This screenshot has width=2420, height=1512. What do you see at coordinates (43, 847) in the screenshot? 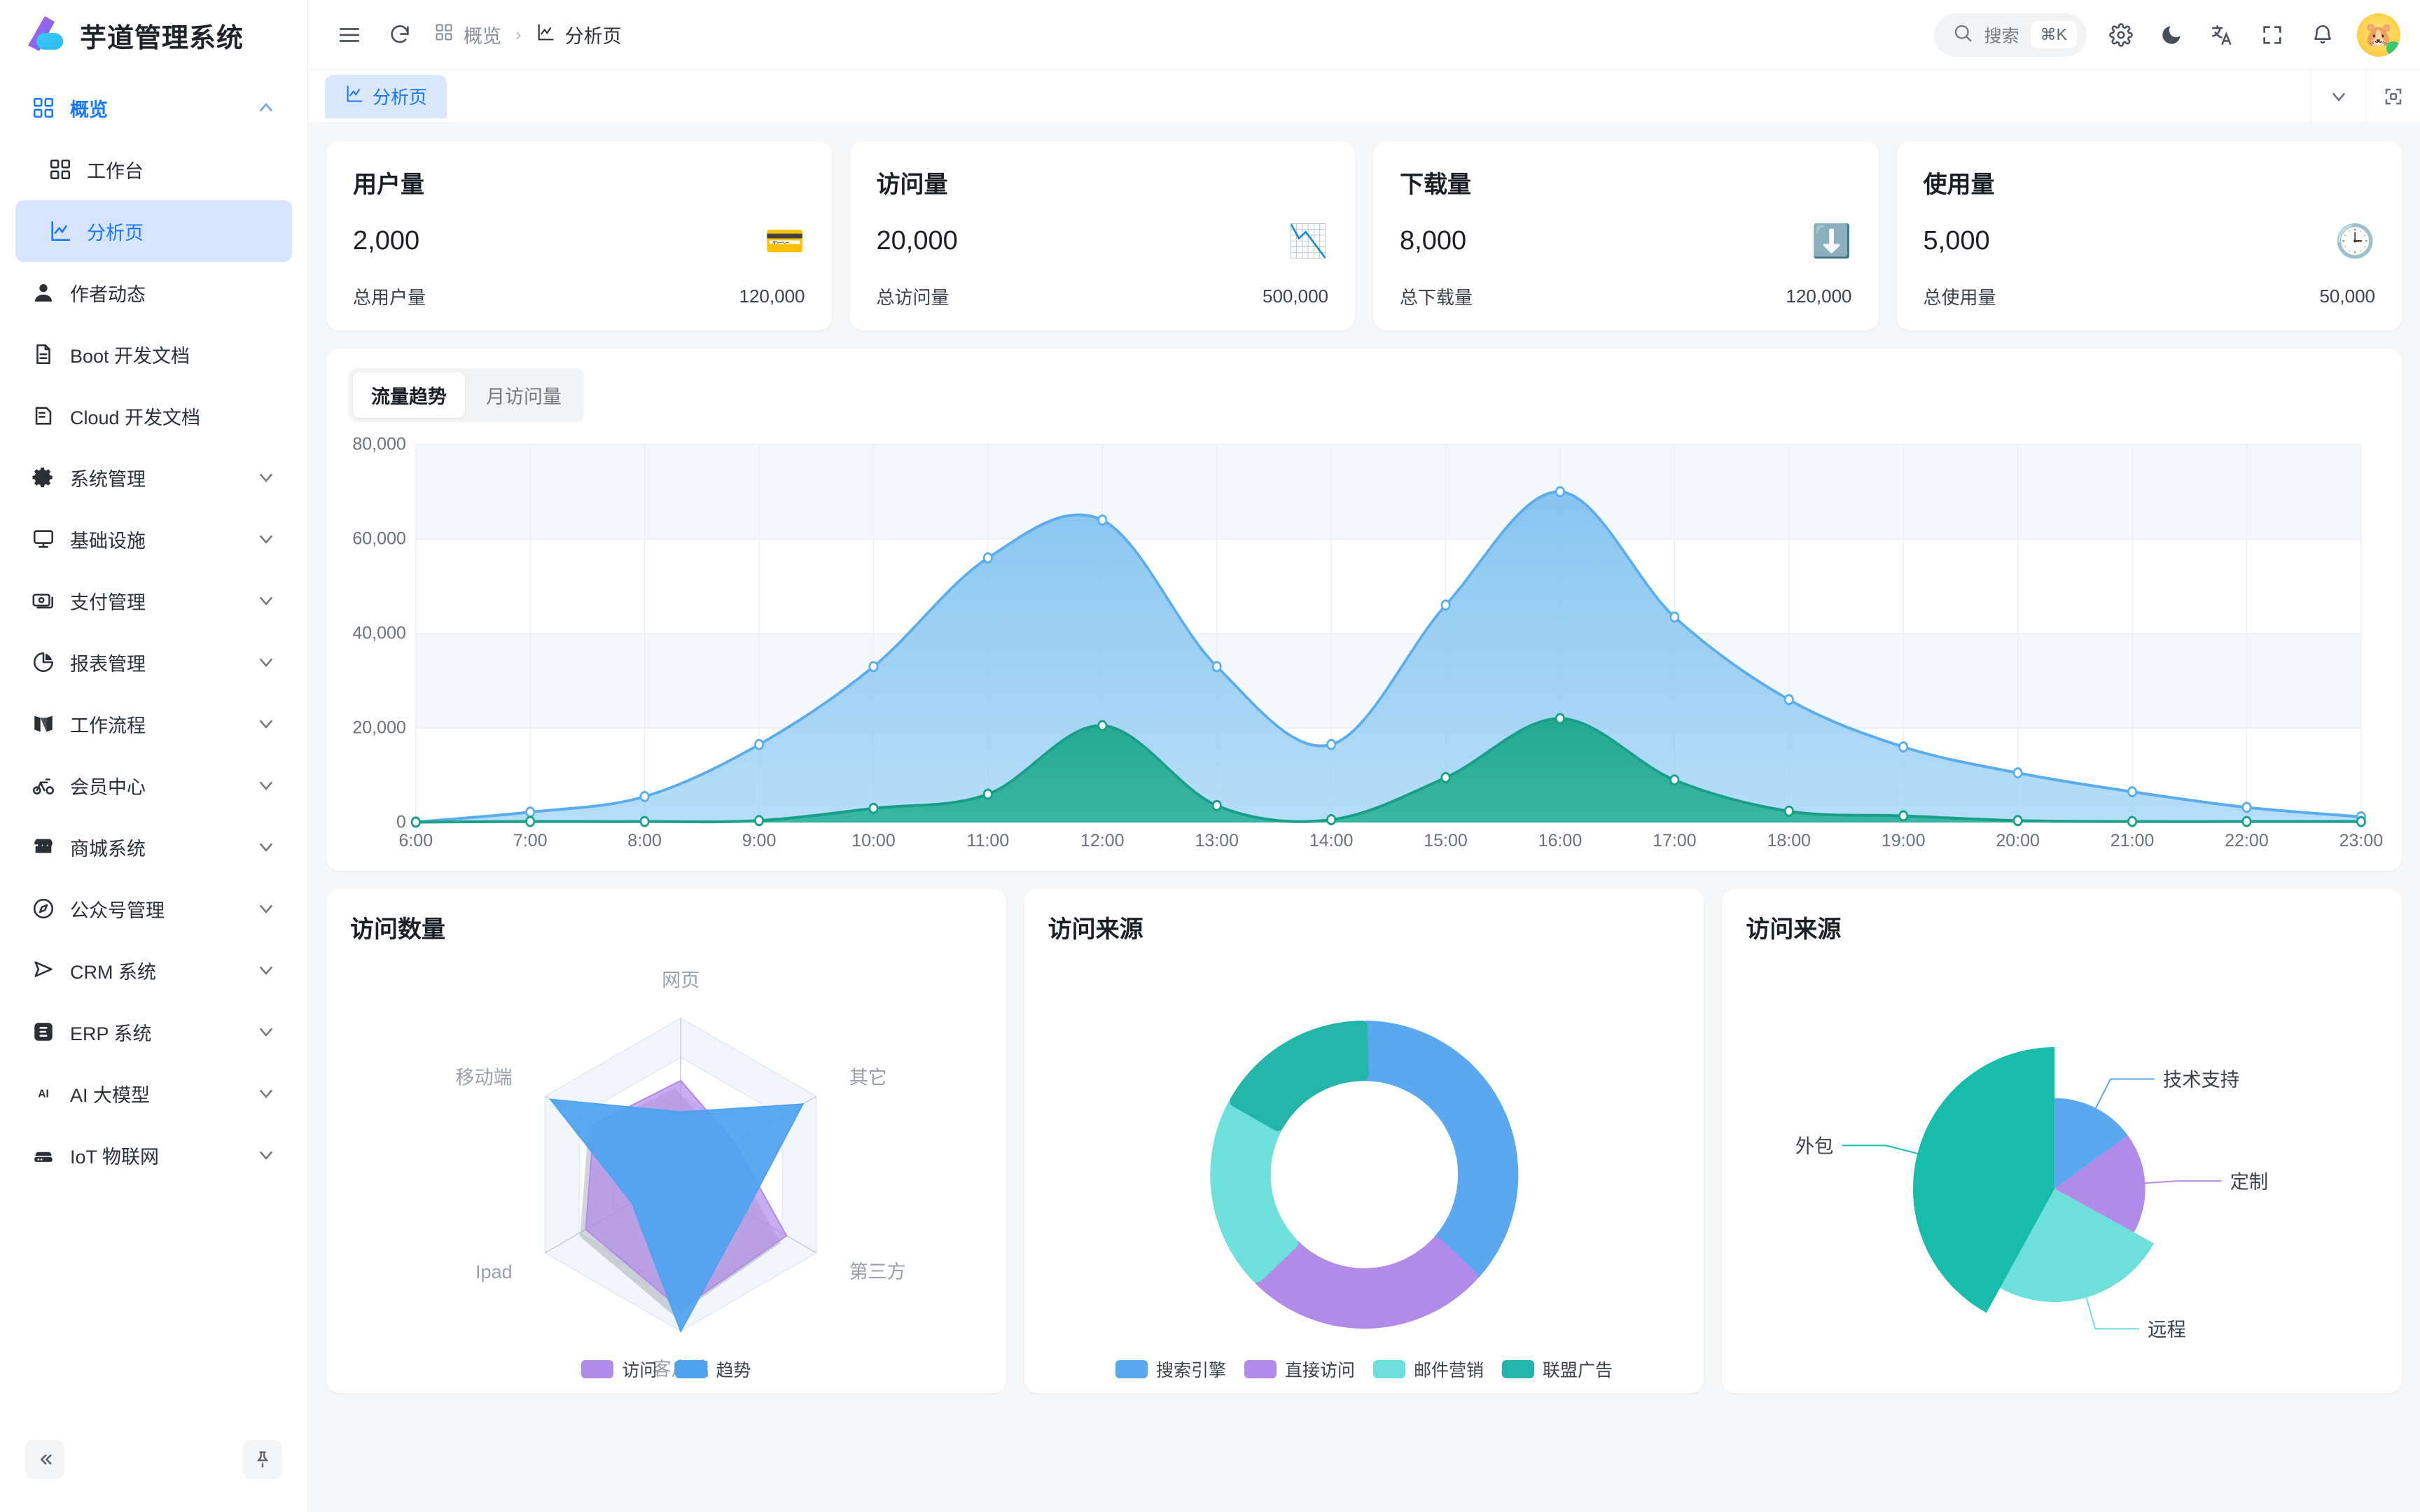
I see `shop-icon` at bounding box center [43, 847].